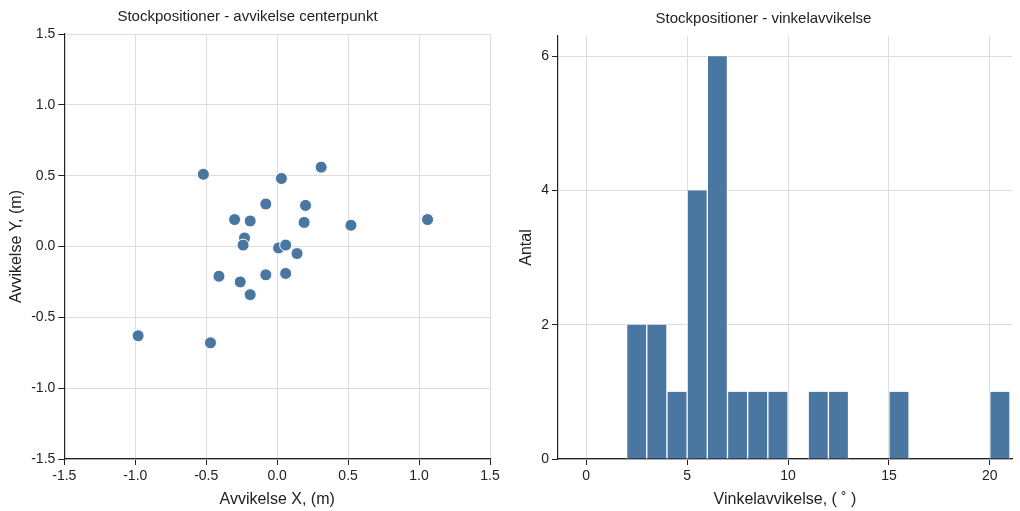  I want to click on chart-title: Stockpositioner - avvikelse centerpunkt, so click(248, 16).